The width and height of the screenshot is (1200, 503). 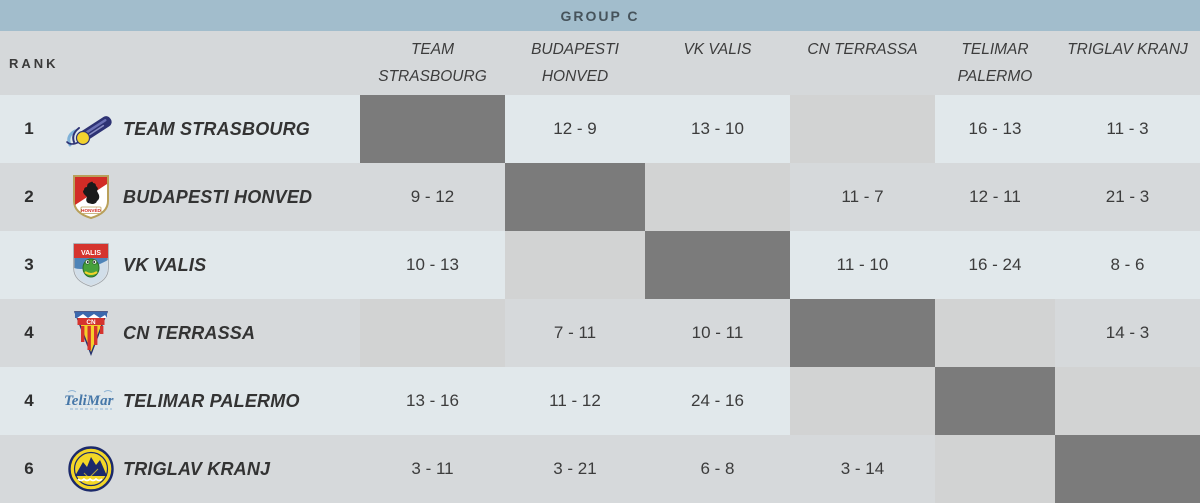 What do you see at coordinates (1127, 332) in the screenshot?
I see `score-cell: 14 - 3` at bounding box center [1127, 332].